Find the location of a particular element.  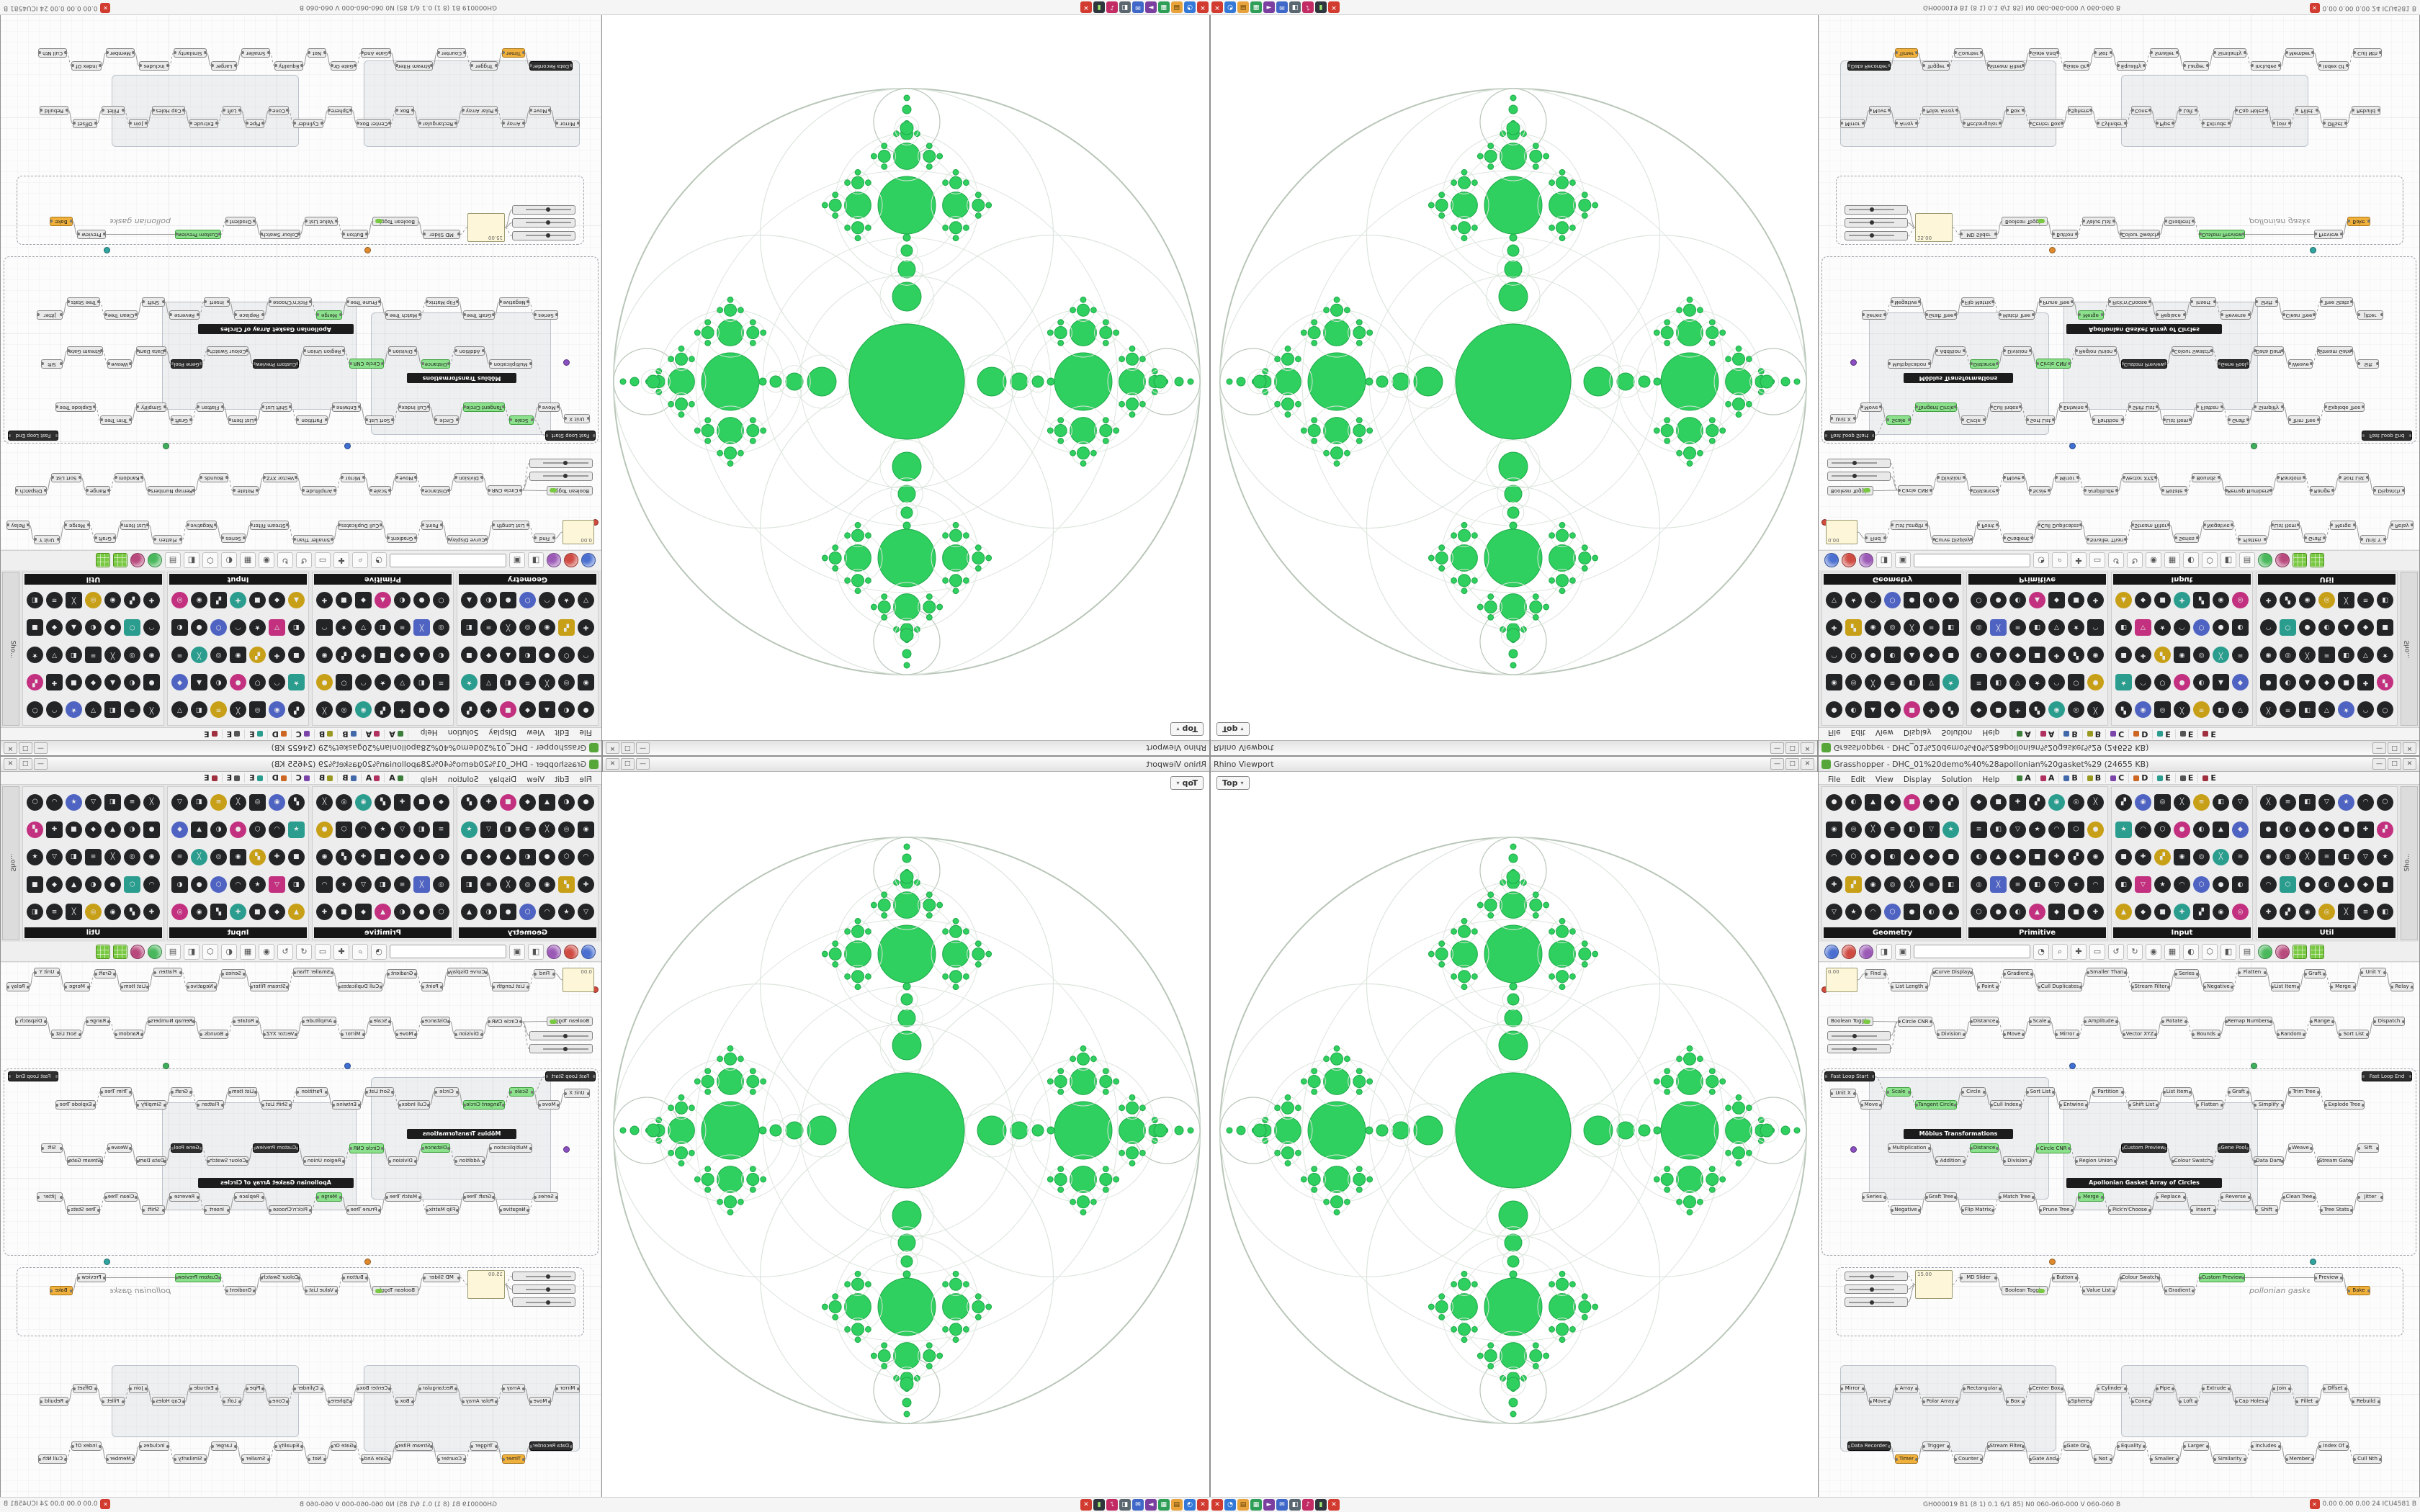

gh-node-sphere: Sphere is located at coordinates (2080, 1401).